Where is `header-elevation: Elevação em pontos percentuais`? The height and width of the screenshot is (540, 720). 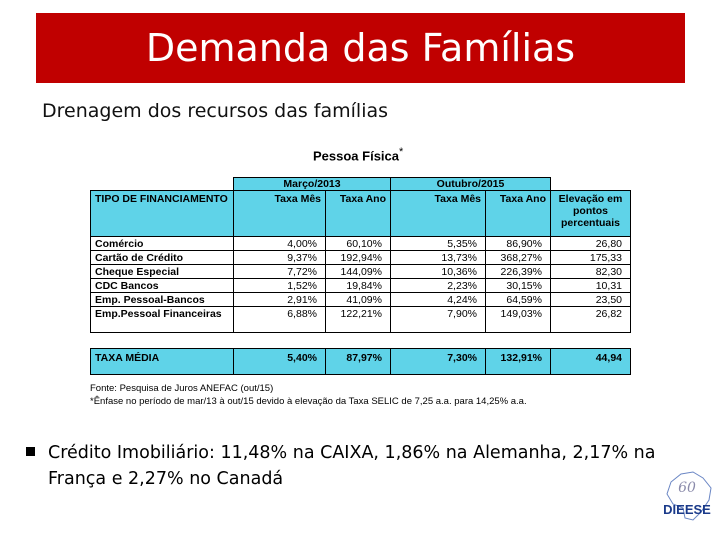 header-elevation: Elevação em pontos percentuais is located at coordinates (590, 213).